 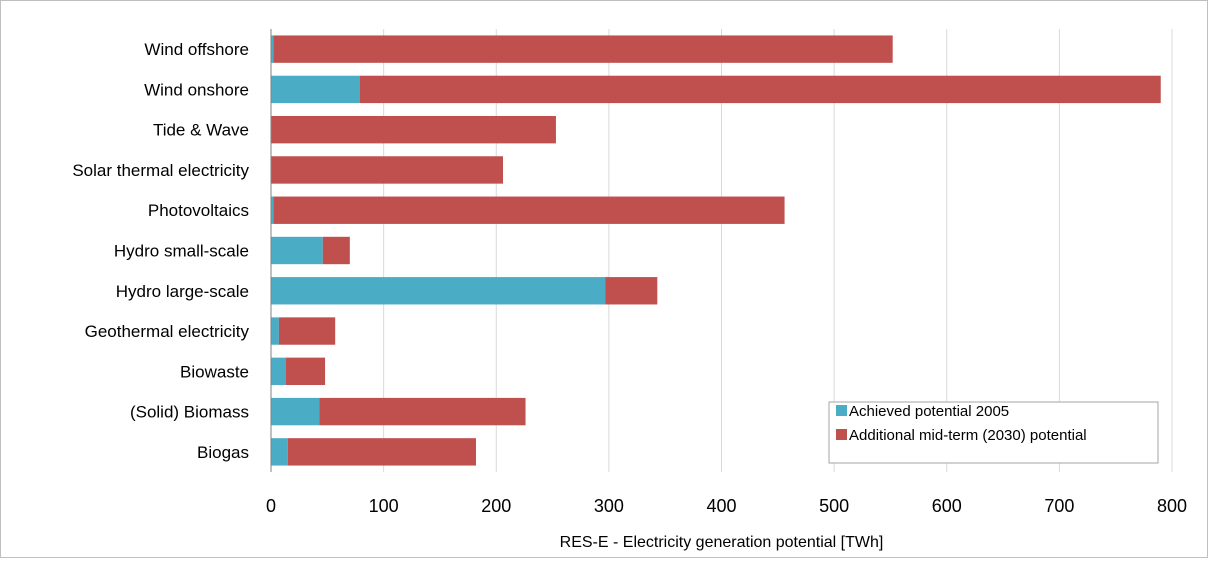 What do you see at coordinates (196, 49) in the screenshot?
I see `category-label: Wind offshore` at bounding box center [196, 49].